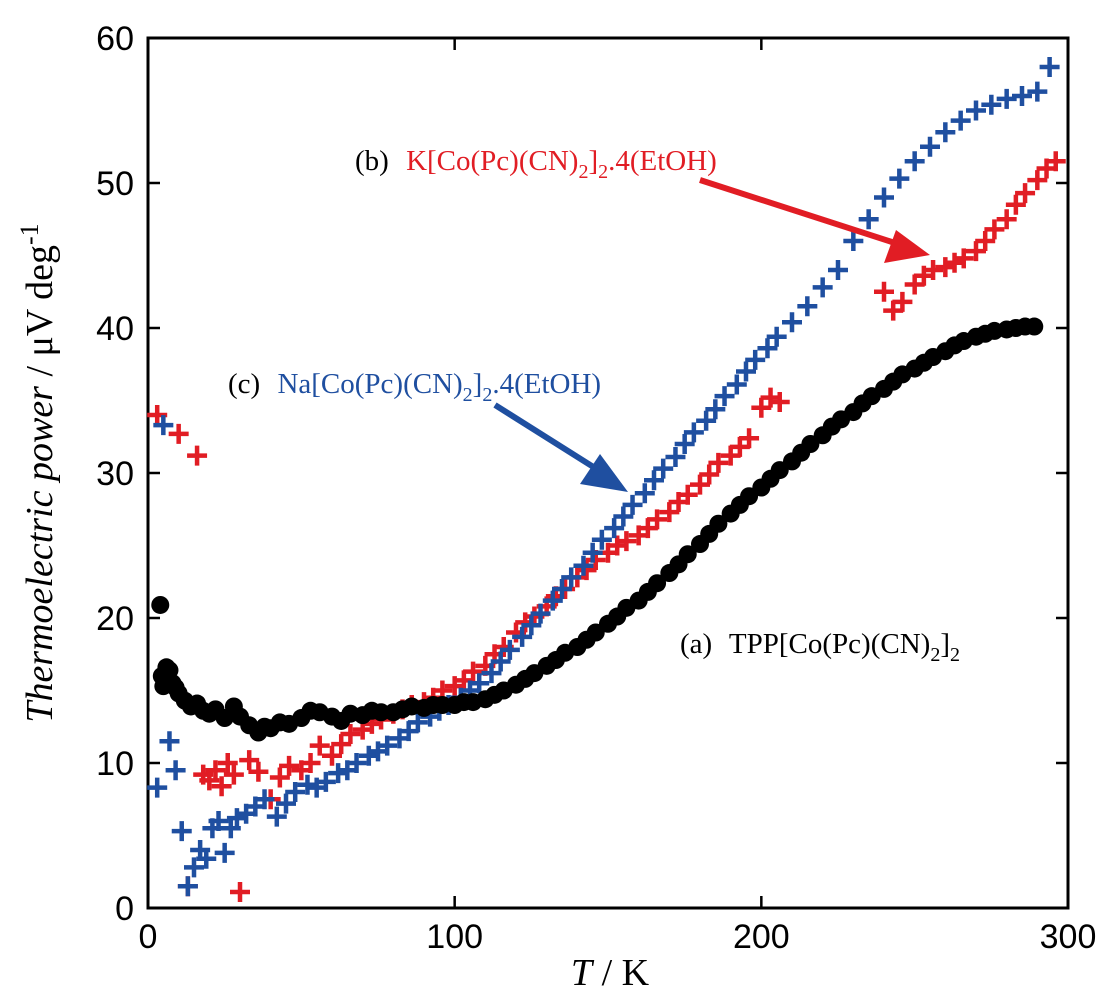  What do you see at coordinates (148, 937) in the screenshot?
I see `x-tick-label: 0` at bounding box center [148, 937].